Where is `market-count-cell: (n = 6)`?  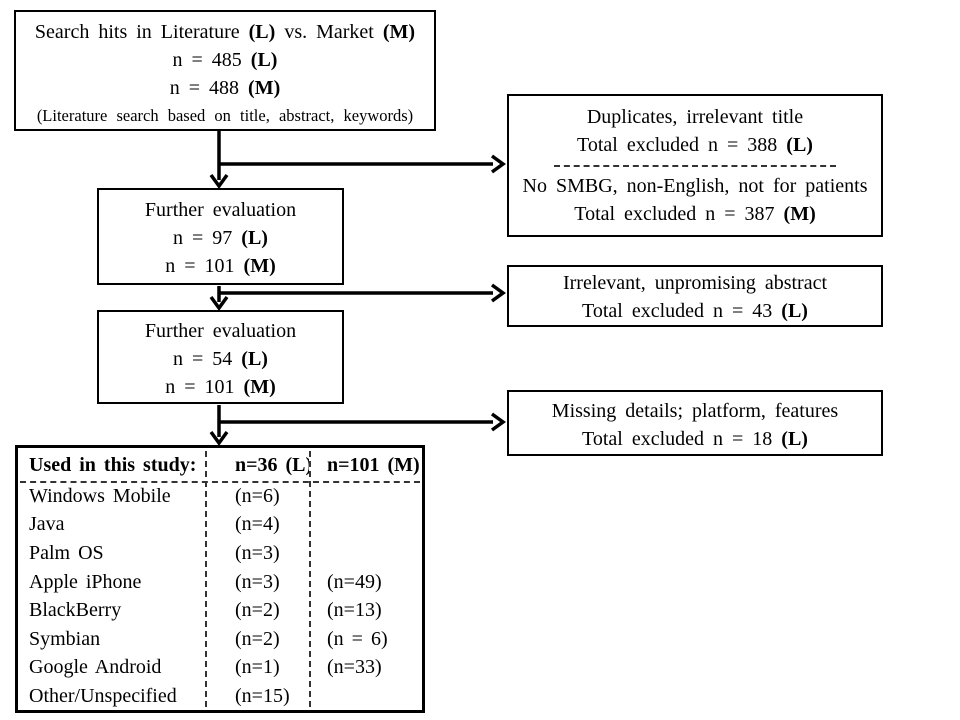 market-count-cell: (n = 6) is located at coordinates (357, 638).